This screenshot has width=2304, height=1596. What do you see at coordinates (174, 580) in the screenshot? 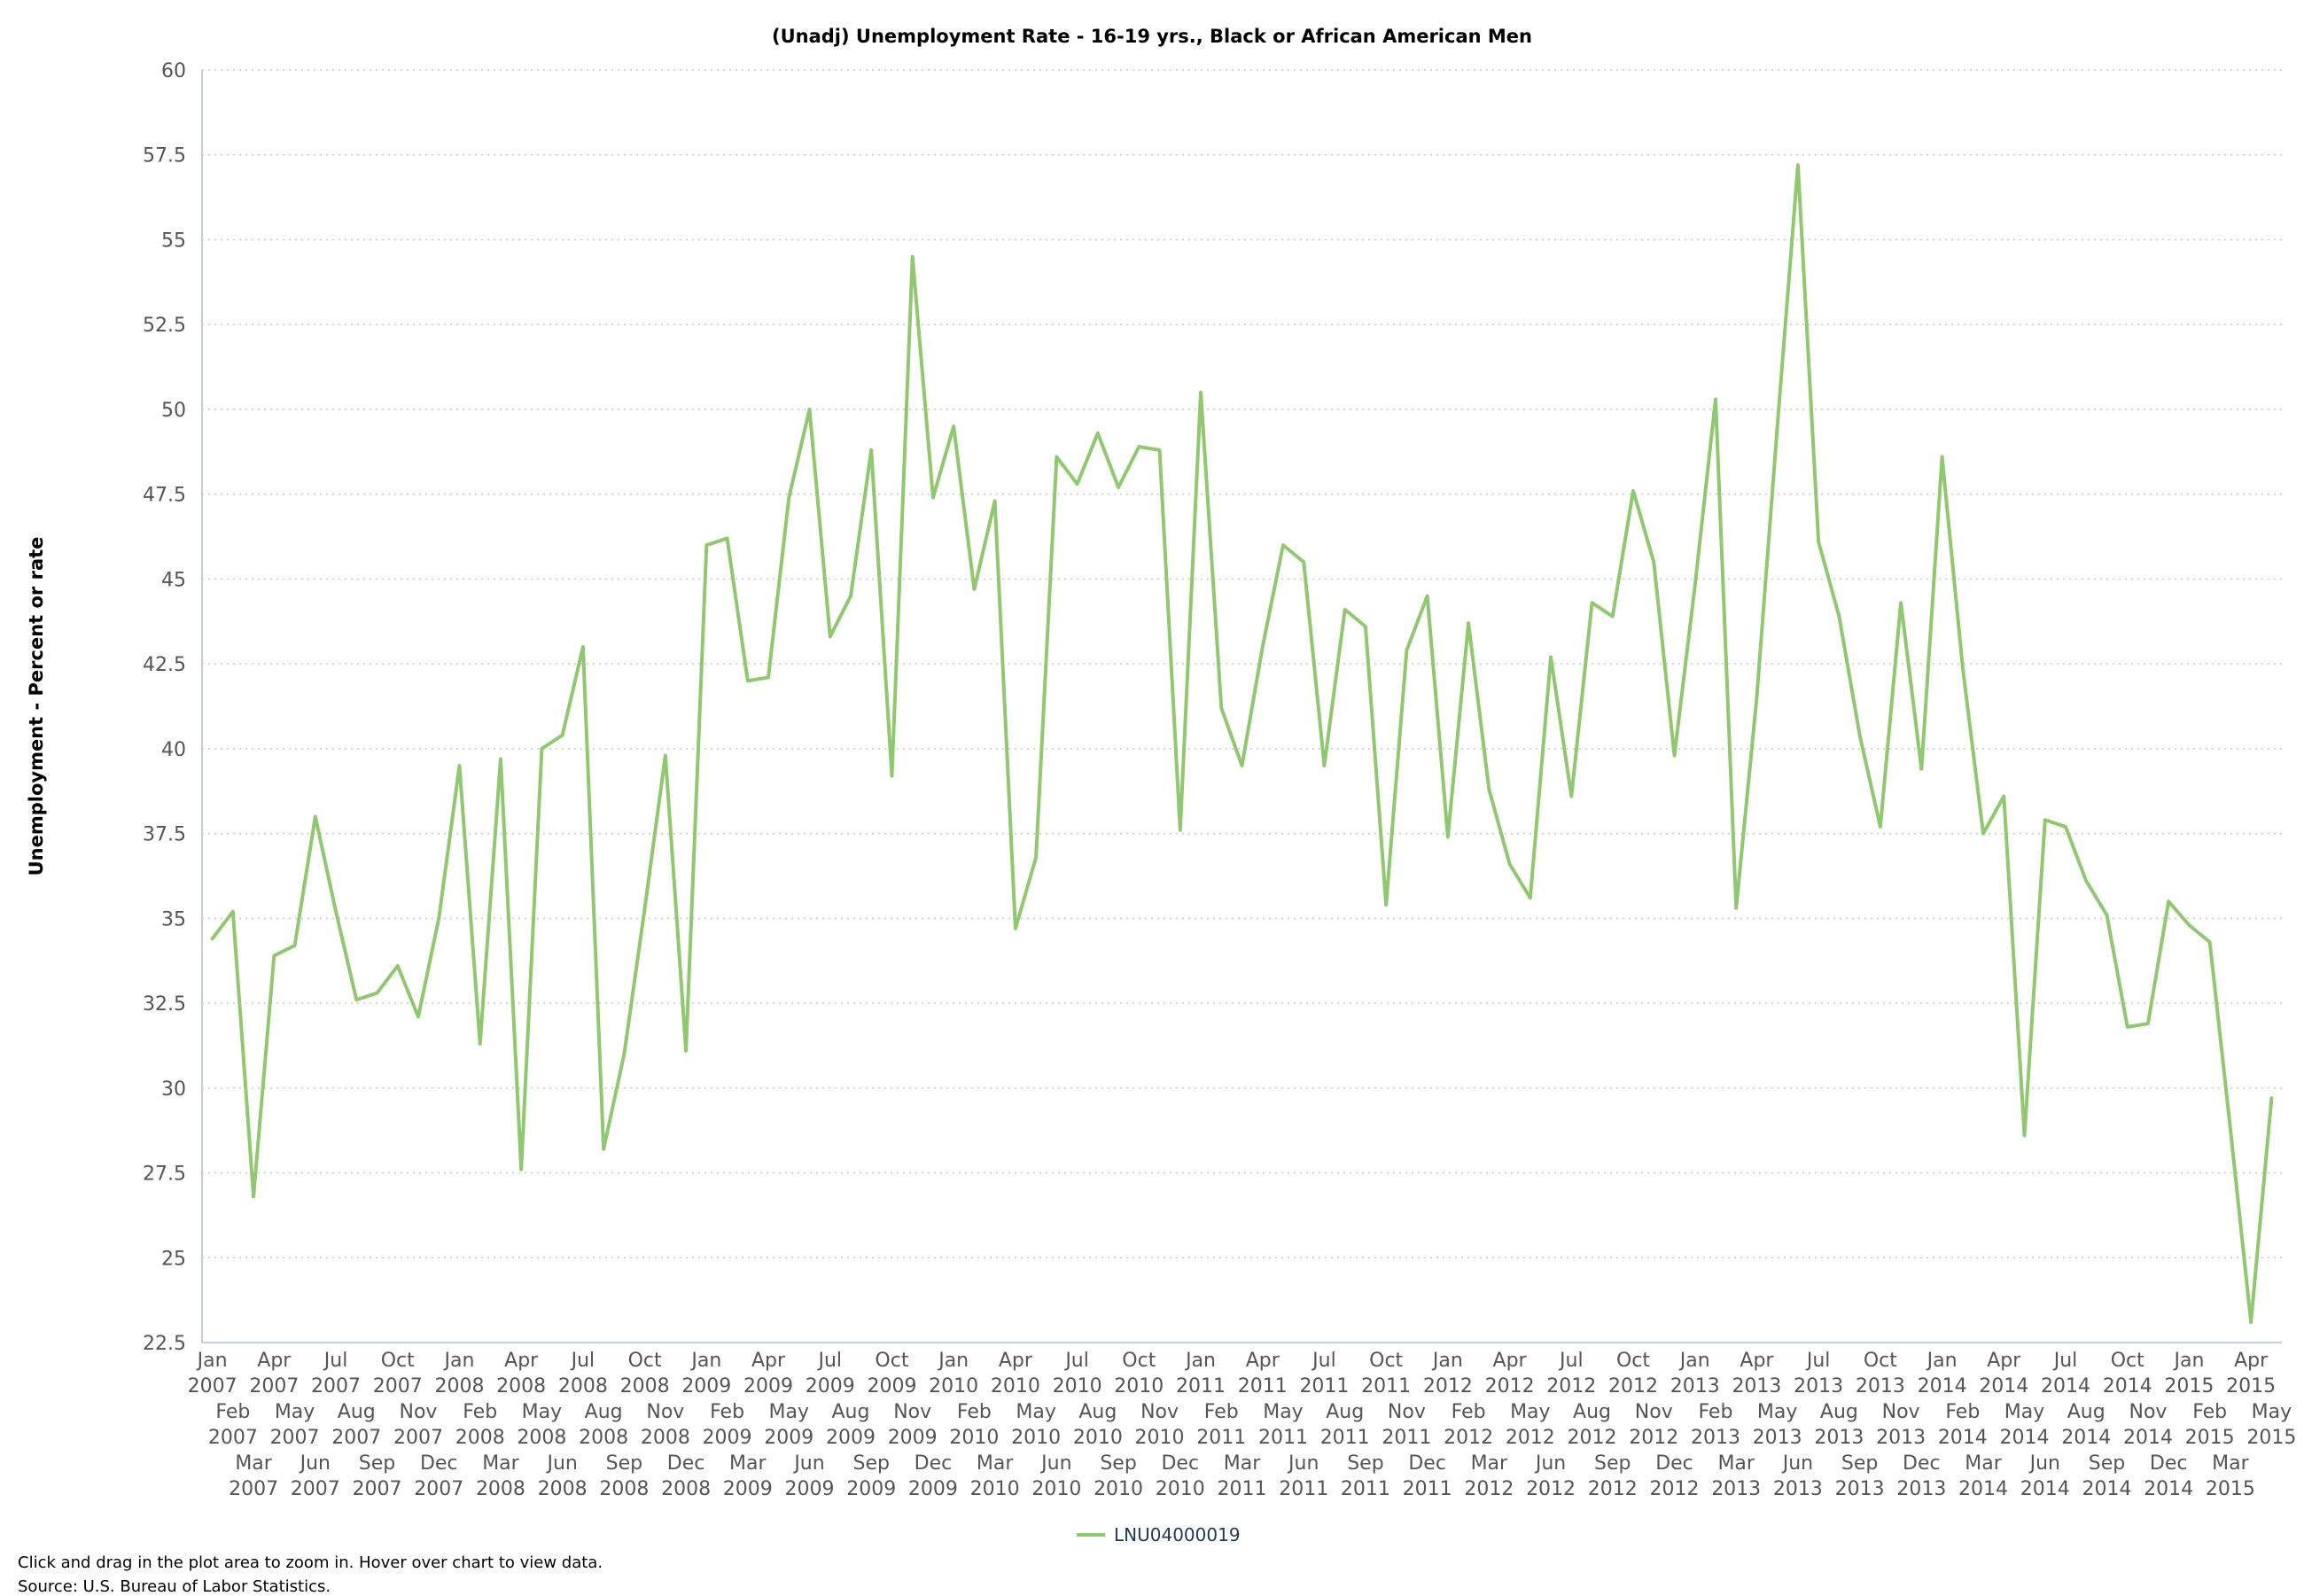
I see `y-tick-label: 45` at bounding box center [174, 580].